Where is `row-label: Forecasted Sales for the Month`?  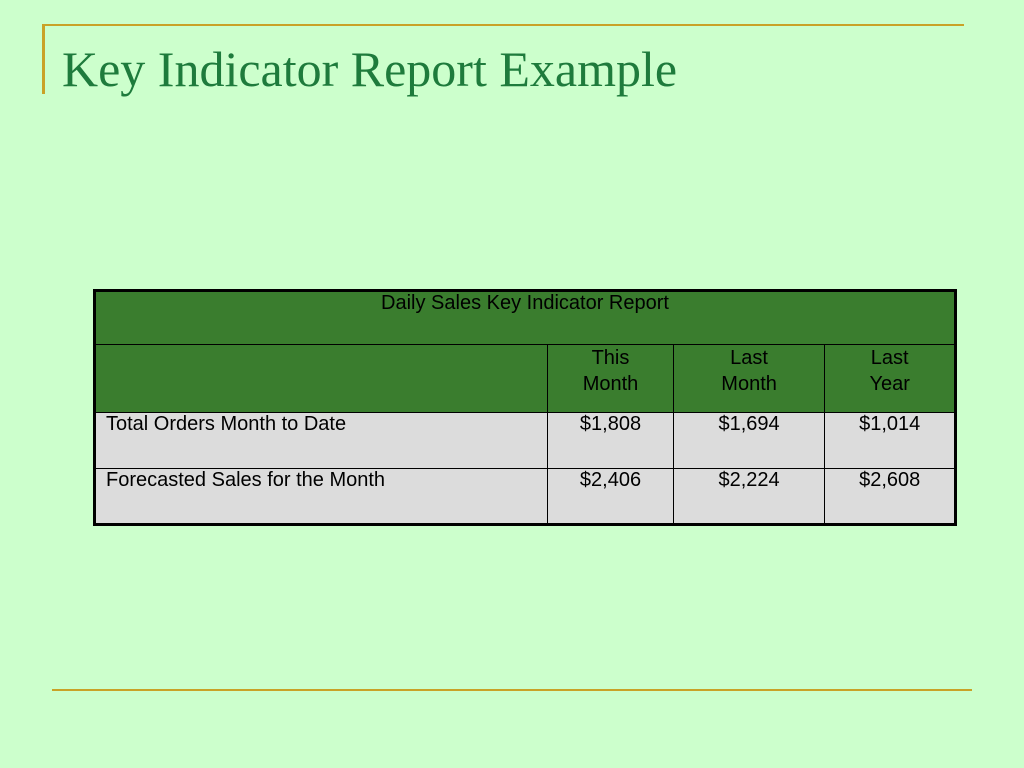
row-label: Forecasted Sales for the Month is located at coordinates (321, 496).